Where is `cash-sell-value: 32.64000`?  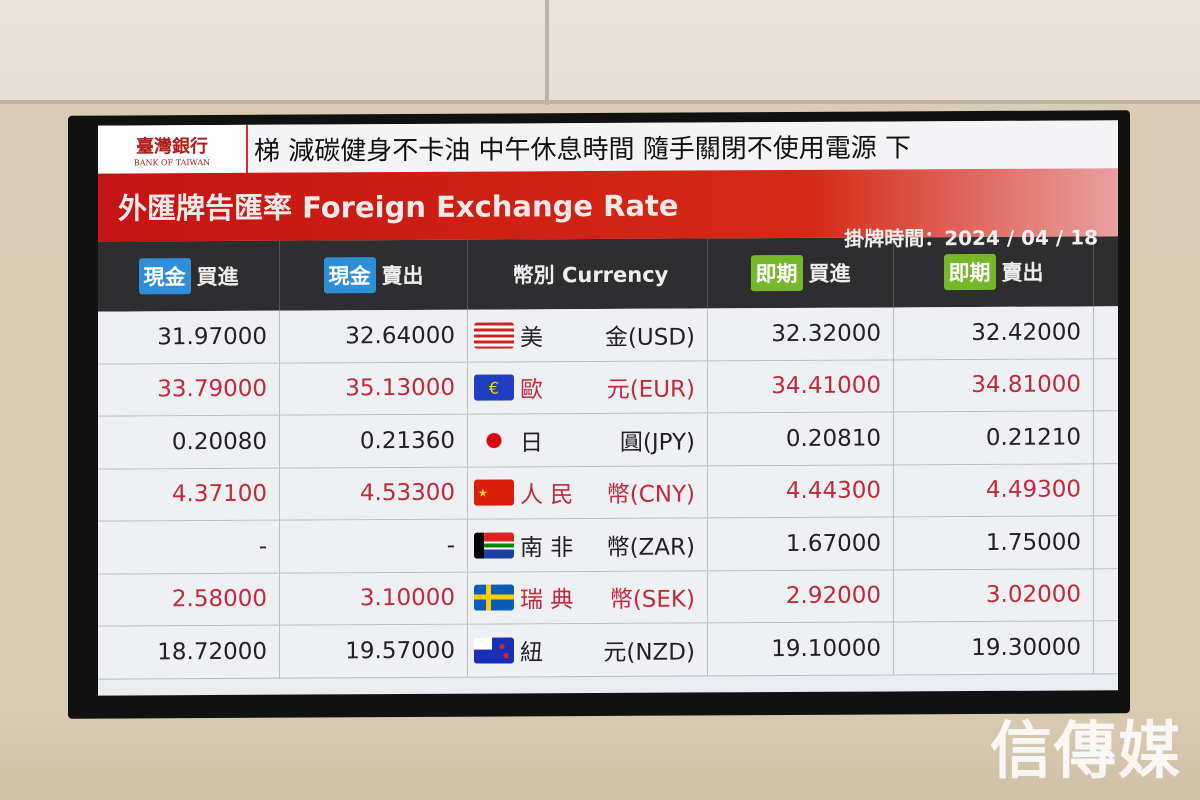
cash-sell-value: 32.64000 is located at coordinates (374, 336).